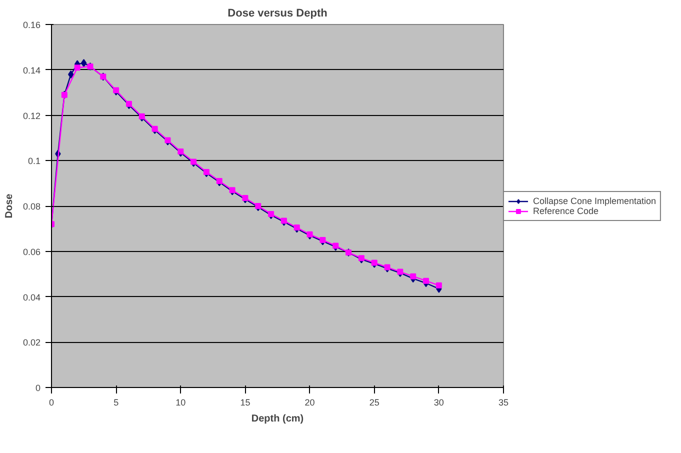 Image resolution: width=681 pixels, height=453 pixels. I want to click on y-tick-label: 0.04, so click(31, 297).